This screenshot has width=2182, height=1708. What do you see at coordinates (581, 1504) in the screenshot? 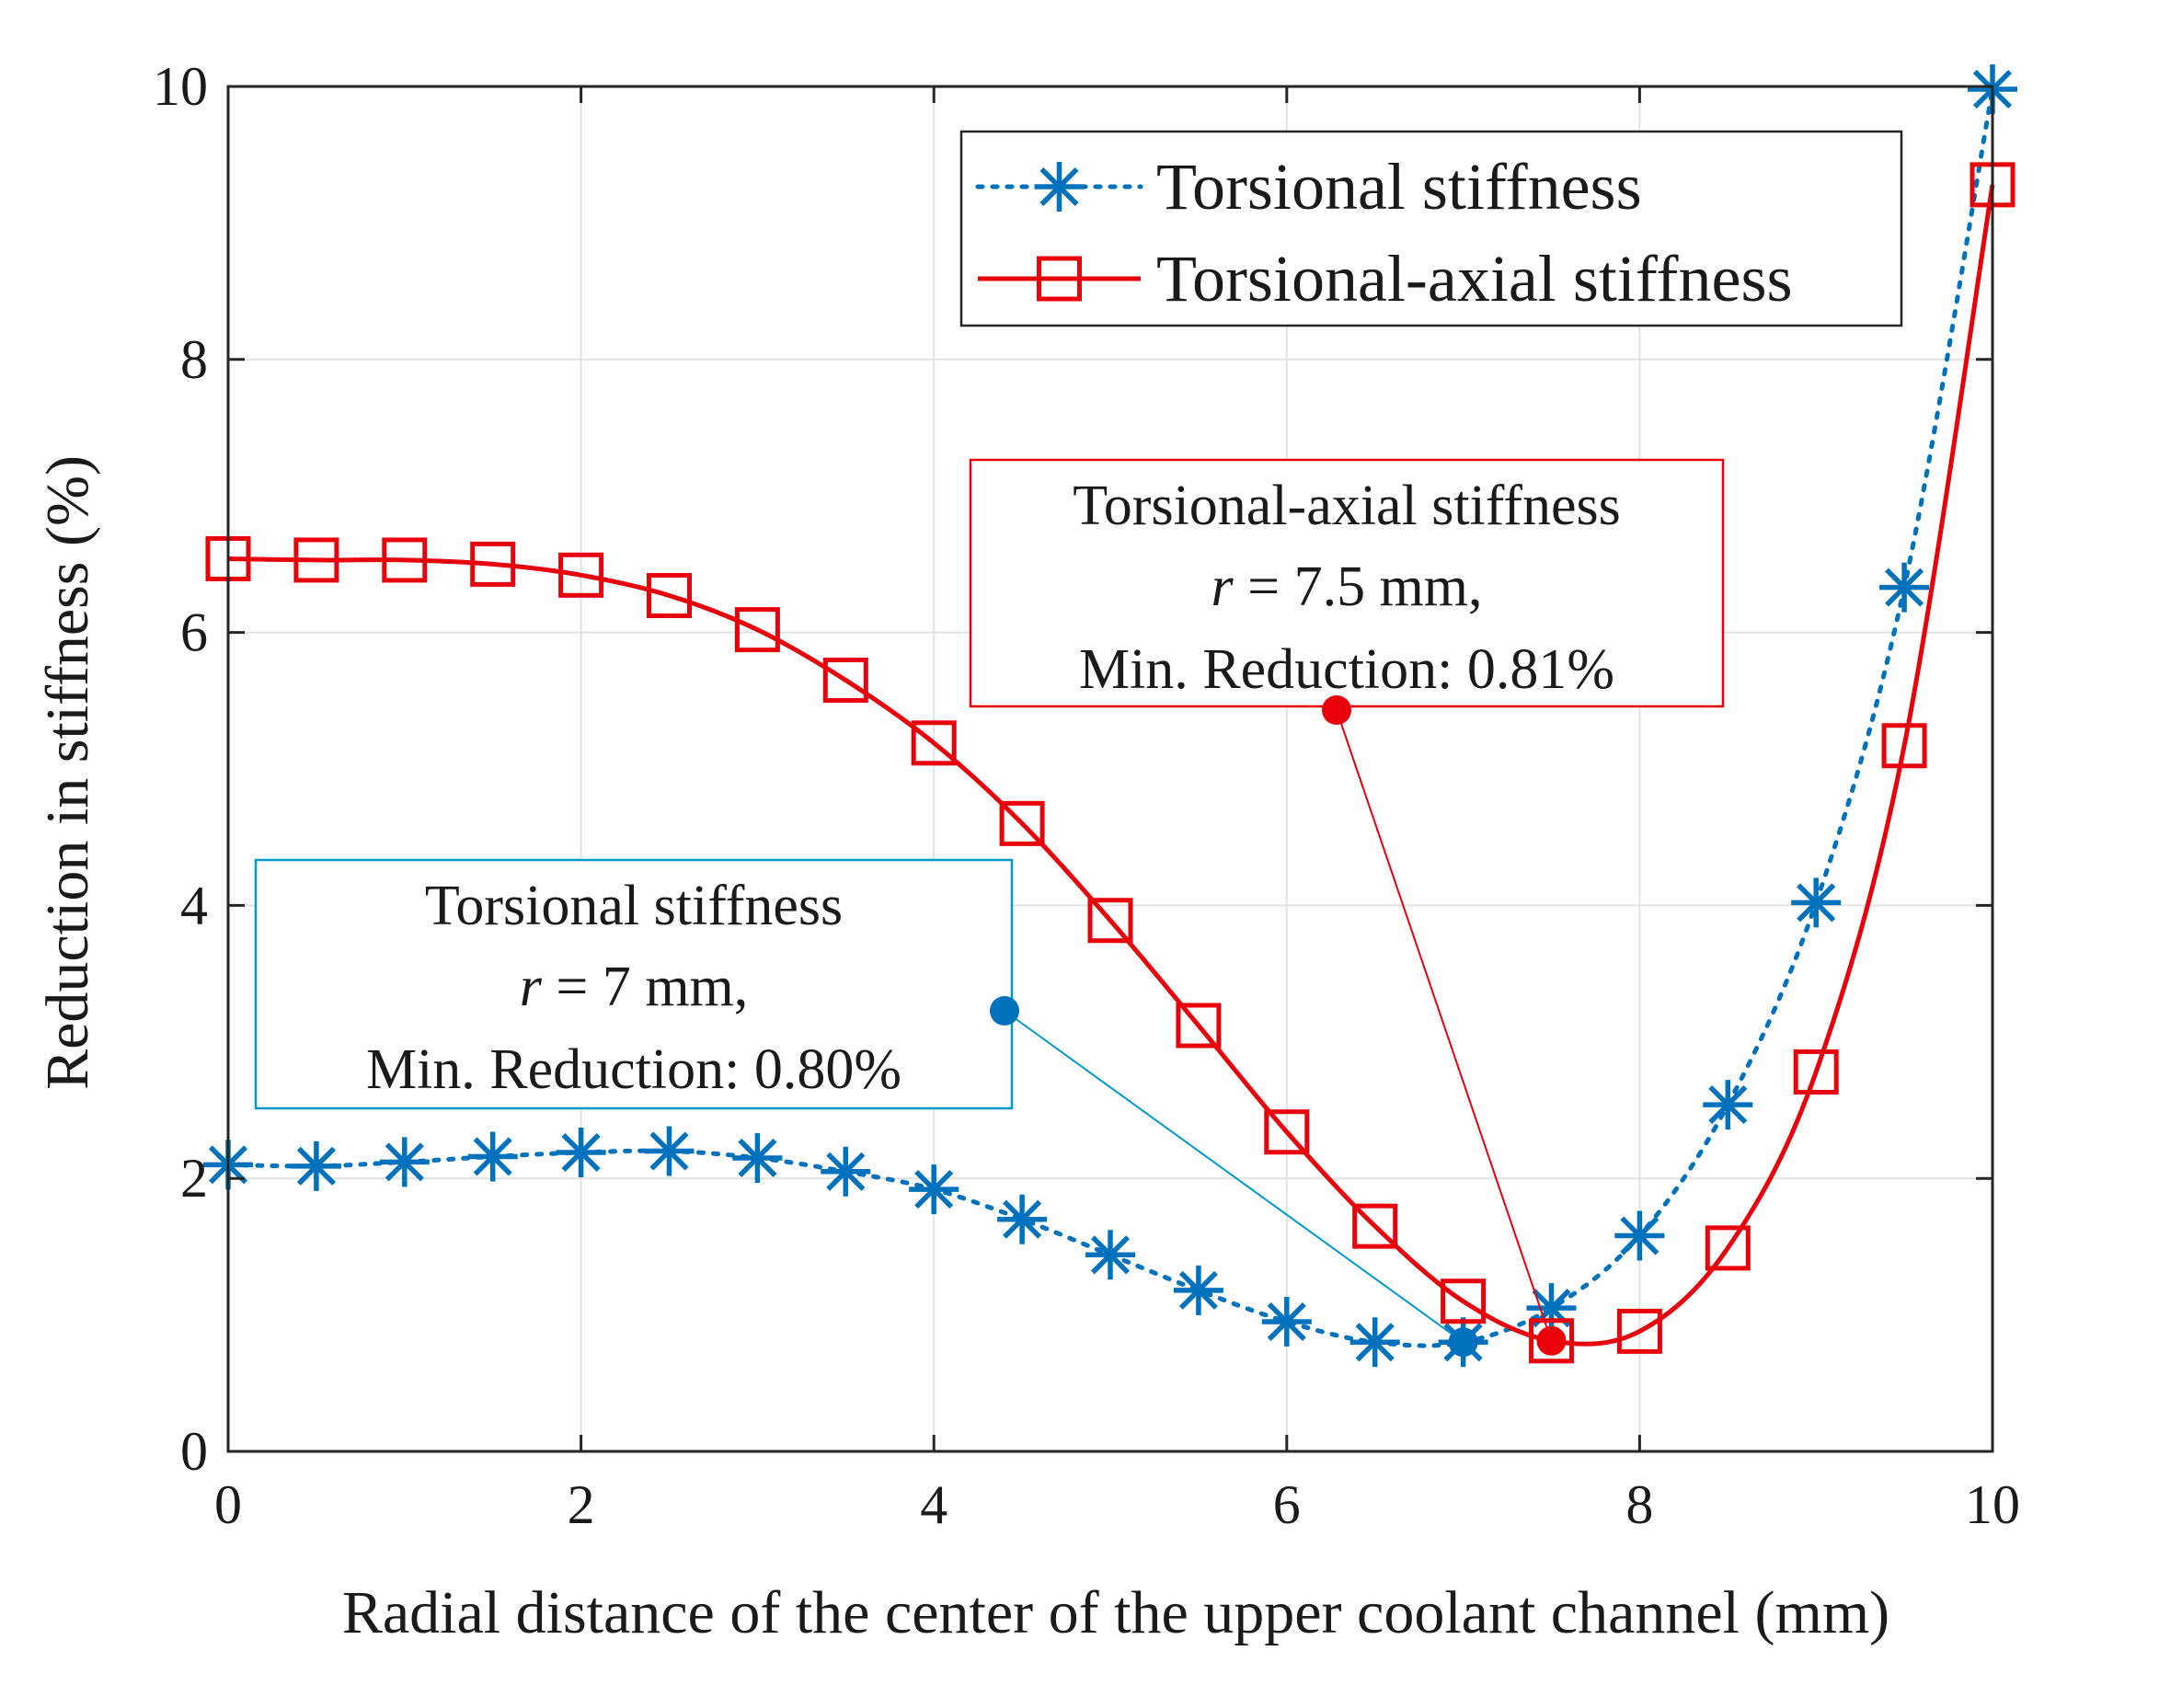
I see `x-tick-label-1: 2` at bounding box center [581, 1504].